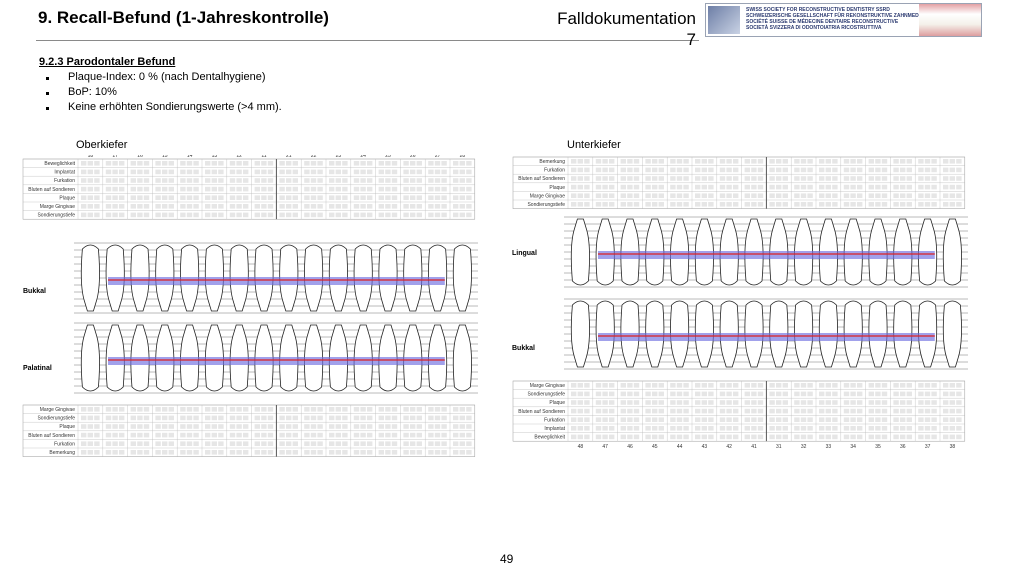 This screenshot has width=1024, height=576. Describe the element at coordinates (67, 427) in the screenshot. I see `upper-bottom-row-label: Plaque` at that location.